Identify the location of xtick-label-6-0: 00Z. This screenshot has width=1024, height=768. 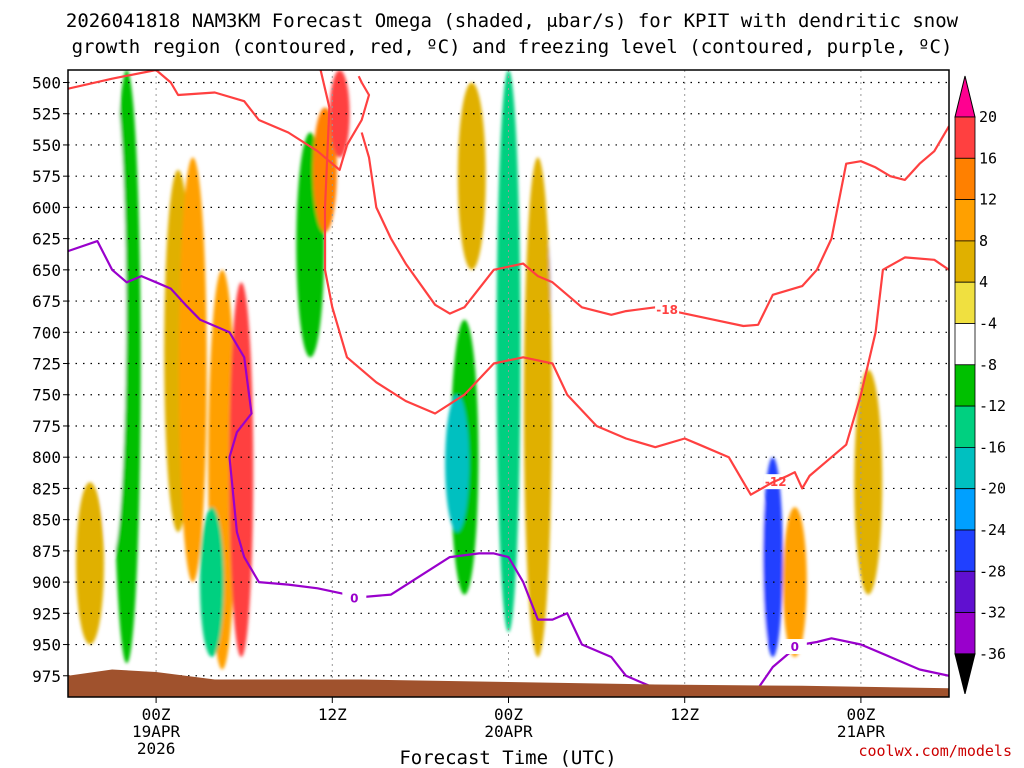
(156, 714).